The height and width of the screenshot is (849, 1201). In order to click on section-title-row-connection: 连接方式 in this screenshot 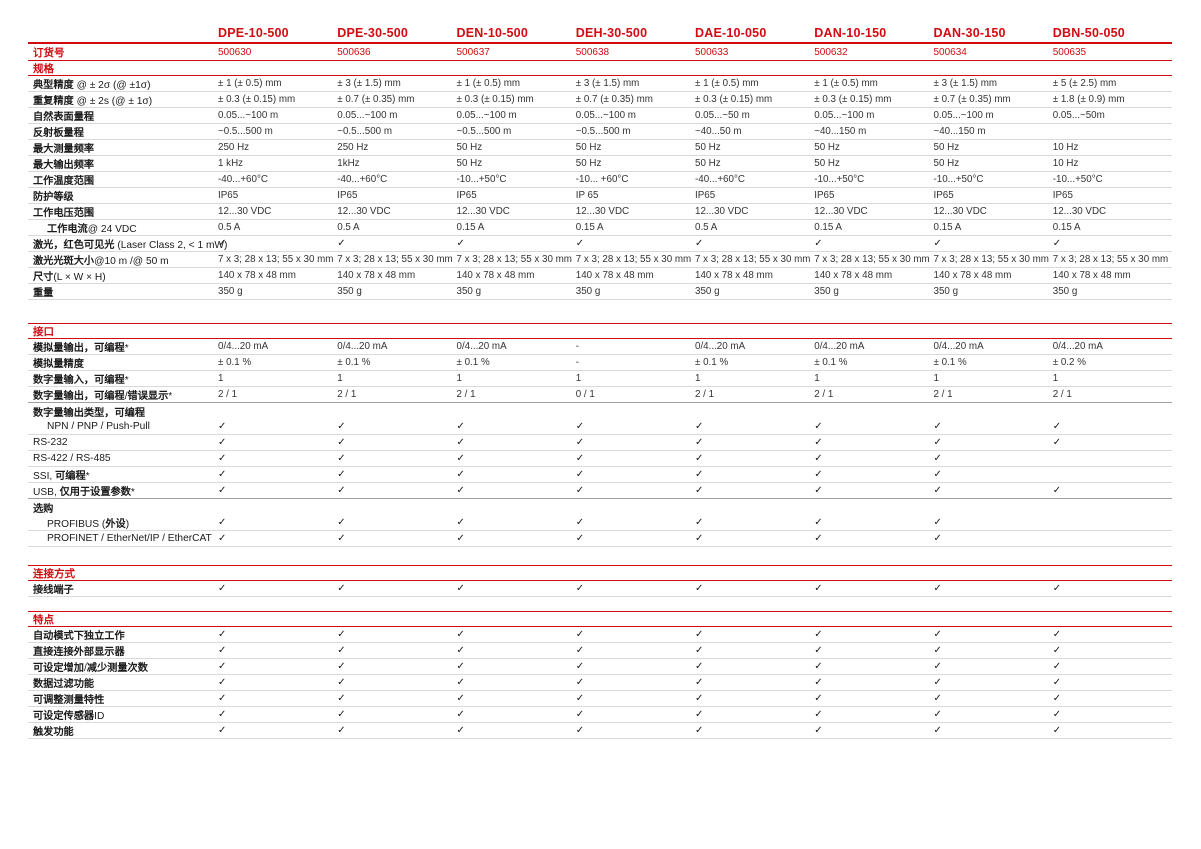, I will do `click(600, 573)`.